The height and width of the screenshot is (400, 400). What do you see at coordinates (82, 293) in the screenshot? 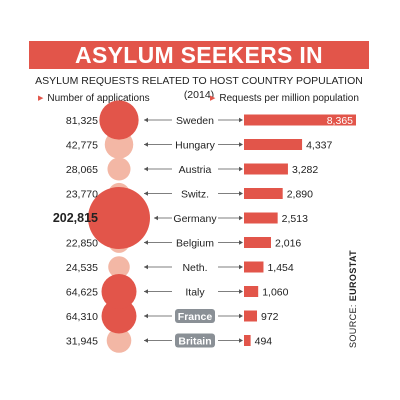
I see `application-count-label: 64,625` at bounding box center [82, 293].